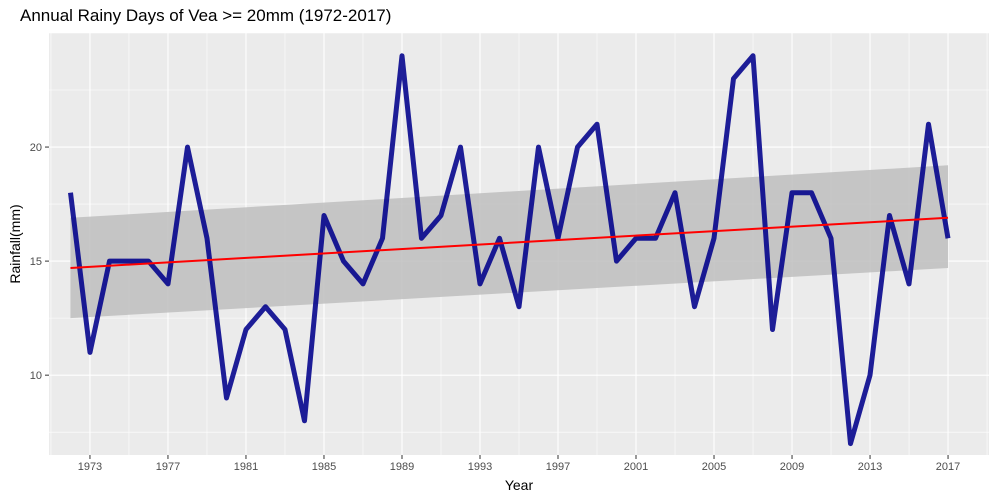 The image size is (1000, 500). What do you see at coordinates (36, 148) in the screenshot?
I see `y-tick-label: 20` at bounding box center [36, 148].